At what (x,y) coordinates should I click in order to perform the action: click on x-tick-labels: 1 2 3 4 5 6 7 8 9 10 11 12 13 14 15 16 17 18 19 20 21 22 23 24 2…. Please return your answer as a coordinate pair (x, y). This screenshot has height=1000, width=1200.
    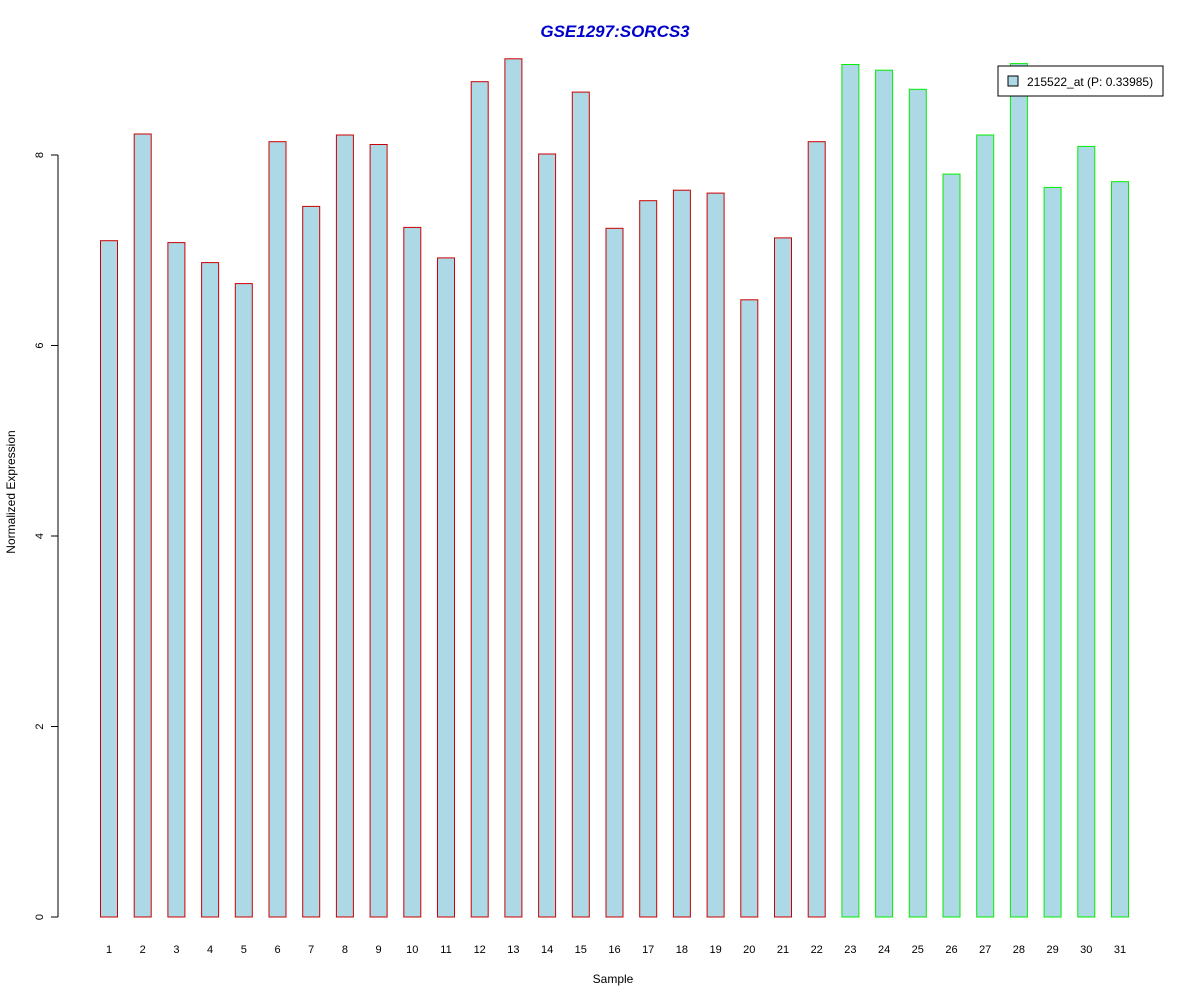
    Looking at the image, I should click on (616, 950).